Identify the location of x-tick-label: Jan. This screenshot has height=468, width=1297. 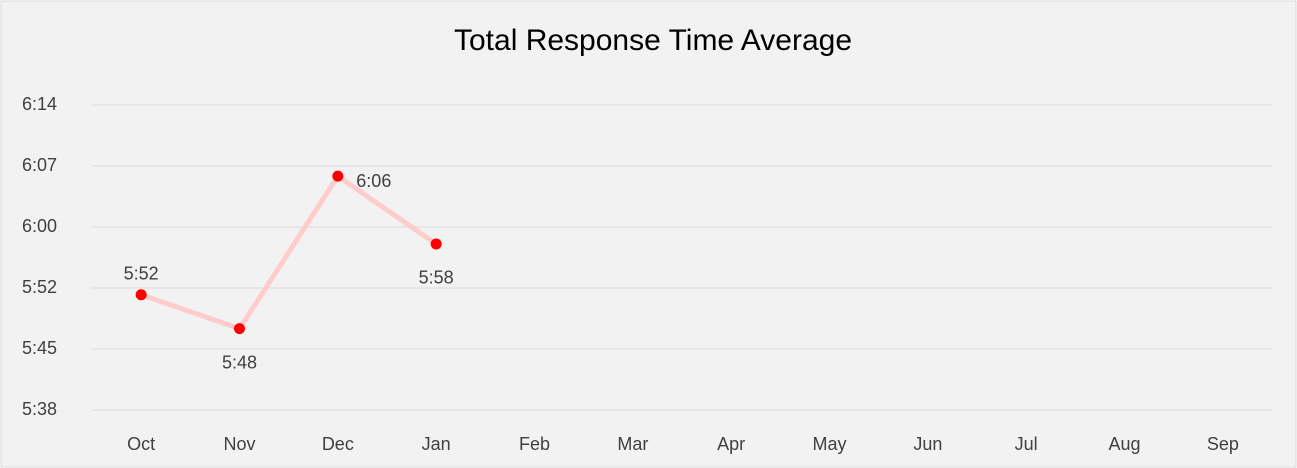
(436, 444).